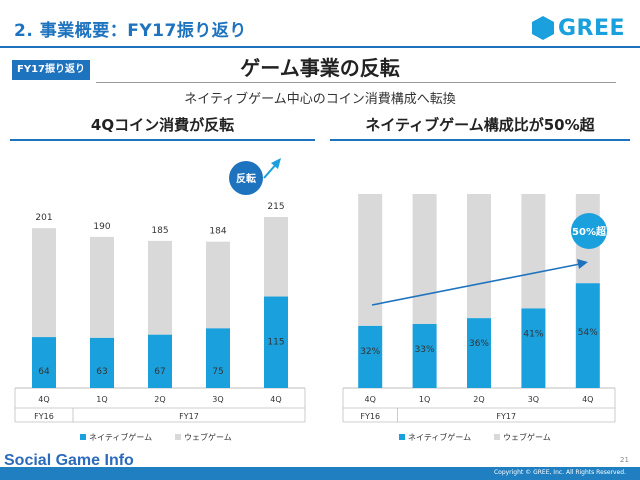 The width and height of the screenshot is (640, 480). Describe the element at coordinates (162, 140) in the screenshot. I see `left-chart-rule` at that location.